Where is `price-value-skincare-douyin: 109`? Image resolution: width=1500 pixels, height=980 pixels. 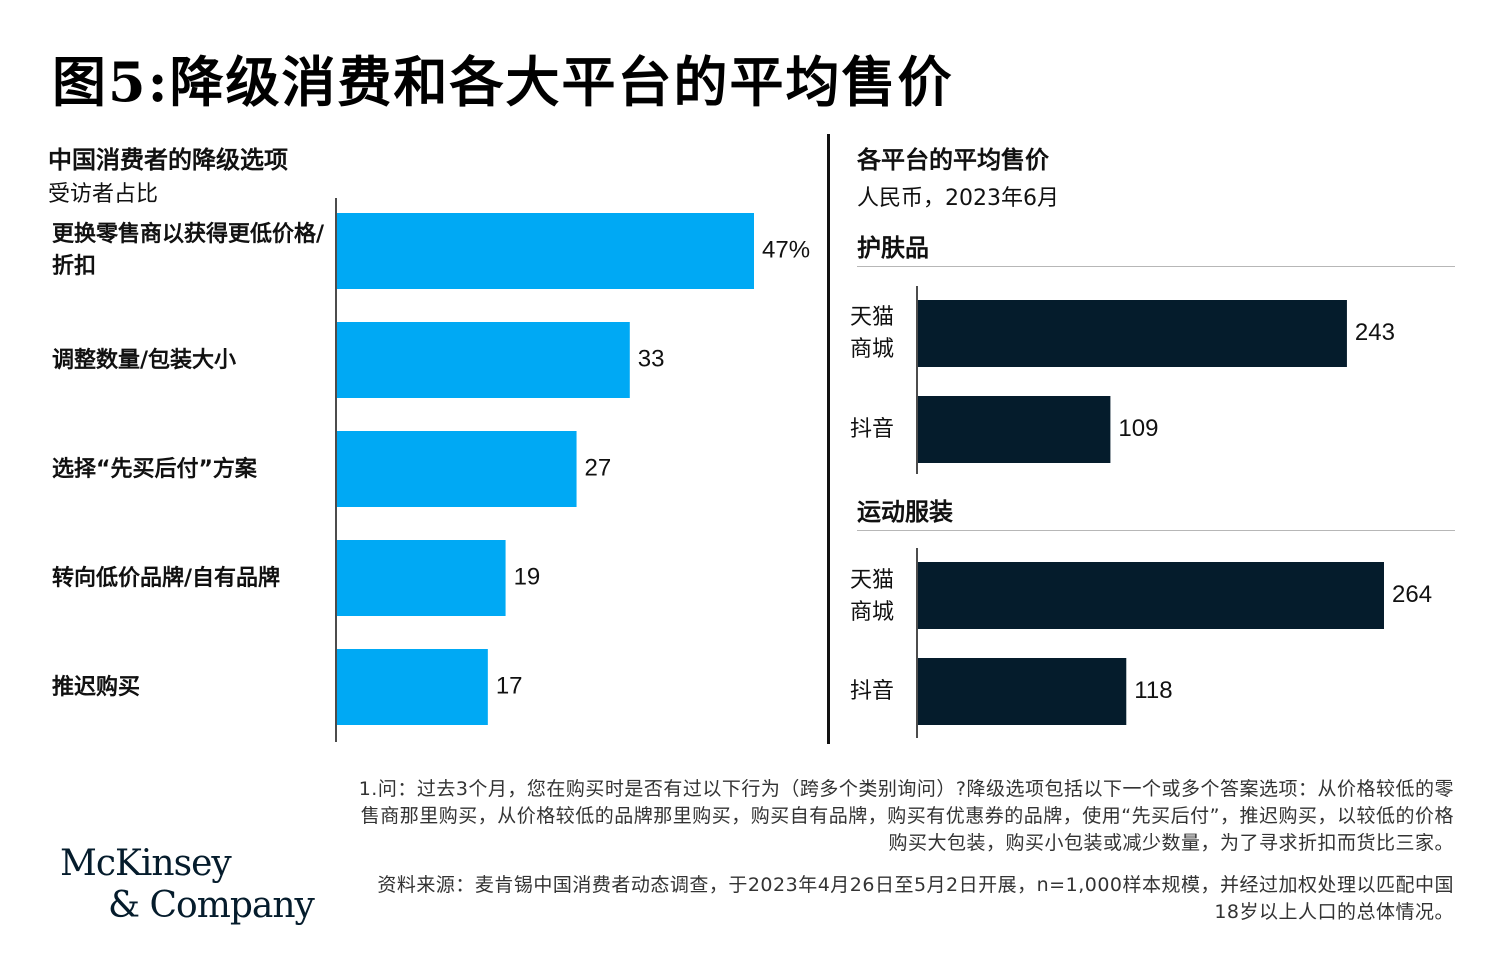
price-value-skincare-douyin: 109 is located at coordinates (1138, 428).